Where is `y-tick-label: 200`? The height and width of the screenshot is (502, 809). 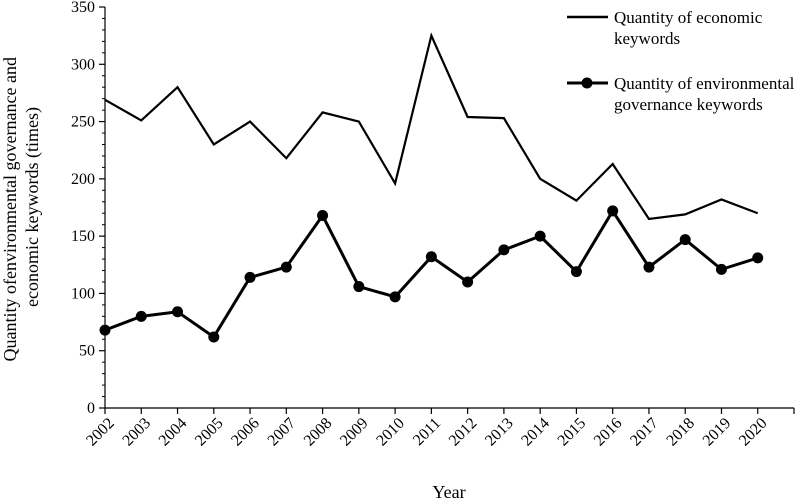
y-tick-label: 200 is located at coordinates (83, 179).